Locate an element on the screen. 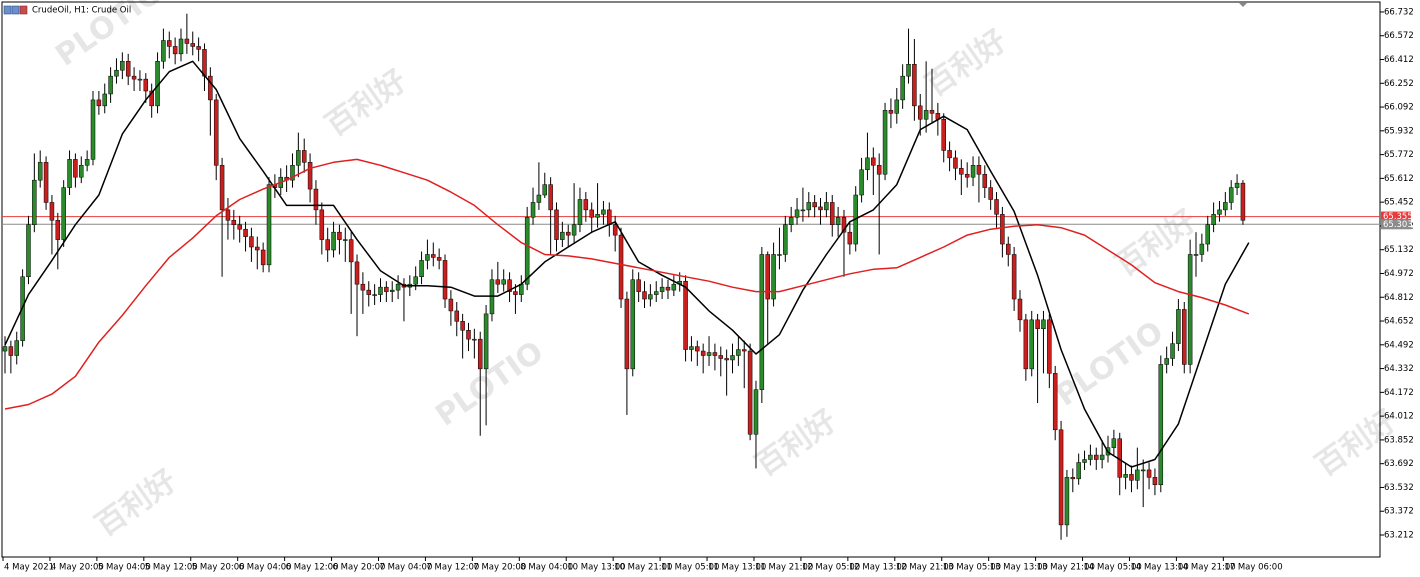  x-tick-label: 7 May 04:00 is located at coordinates (405, 568).